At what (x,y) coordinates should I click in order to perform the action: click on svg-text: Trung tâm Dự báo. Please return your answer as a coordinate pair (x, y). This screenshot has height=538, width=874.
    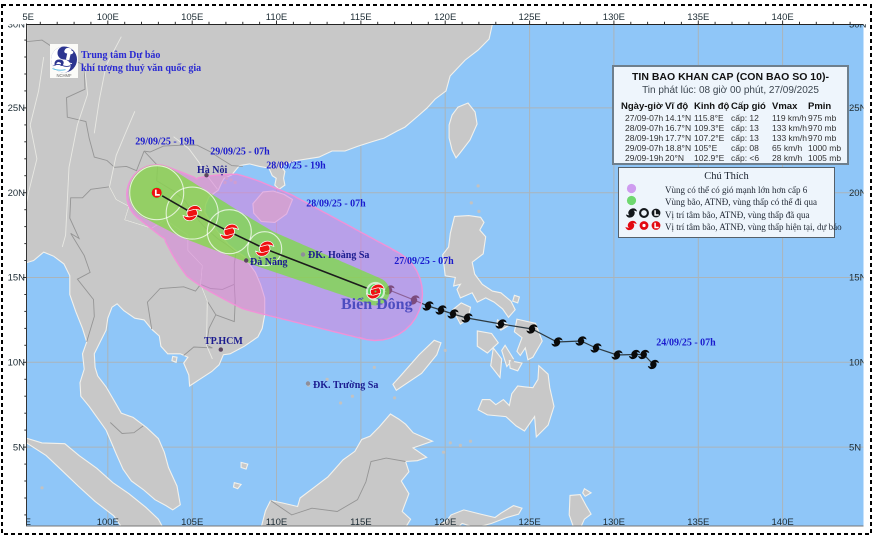
    Looking at the image, I should click on (120, 55).